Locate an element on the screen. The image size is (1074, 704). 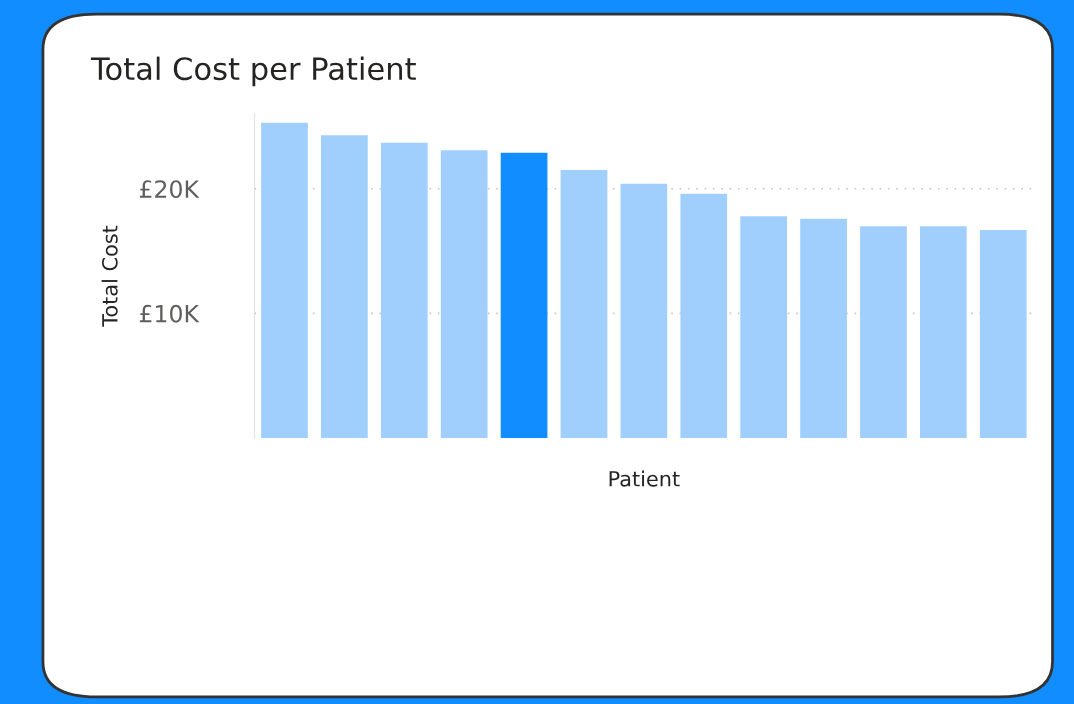
y-tick-label: £20K is located at coordinates (169, 189).